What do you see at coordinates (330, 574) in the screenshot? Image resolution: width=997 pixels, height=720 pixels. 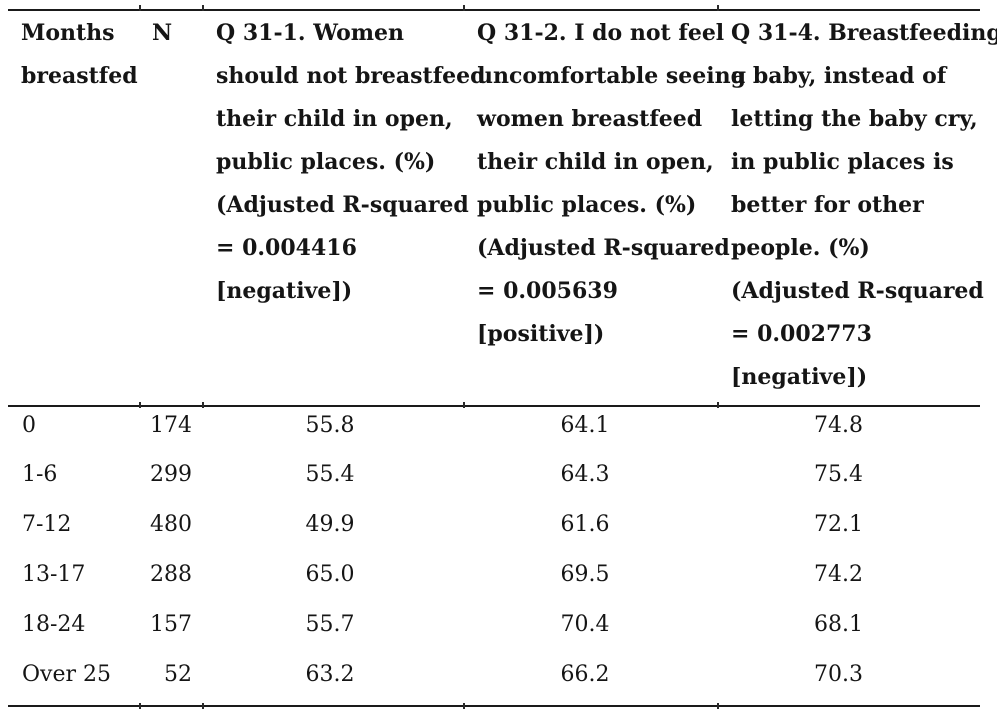 I see `cell-q31-1: 65.0` at bounding box center [330, 574].